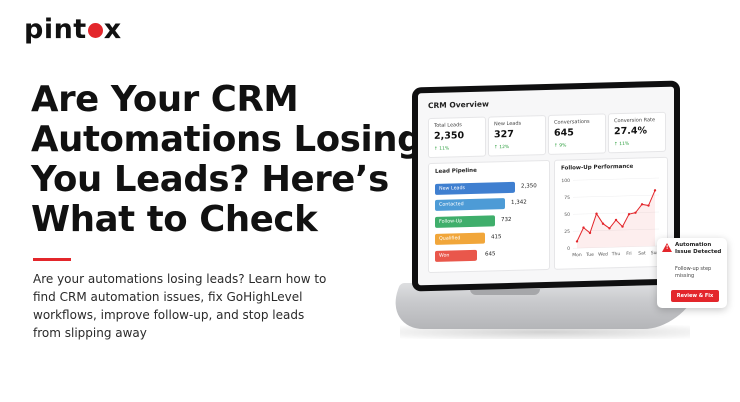 The height and width of the screenshot is (402, 740). What do you see at coordinates (496, 237) in the screenshot?
I see `stage-value: 415` at bounding box center [496, 237].